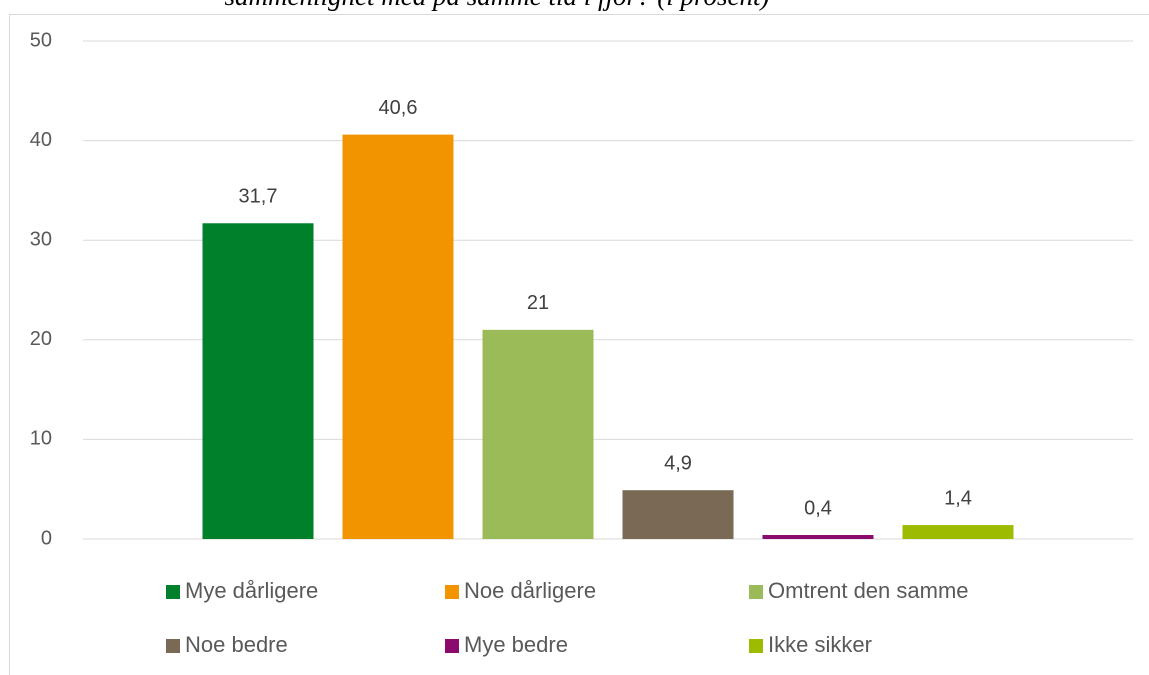 The width and height of the screenshot is (1149, 675). Describe the element at coordinates (516, 644) in the screenshot. I see `legend-label: Mye bedre` at that location.